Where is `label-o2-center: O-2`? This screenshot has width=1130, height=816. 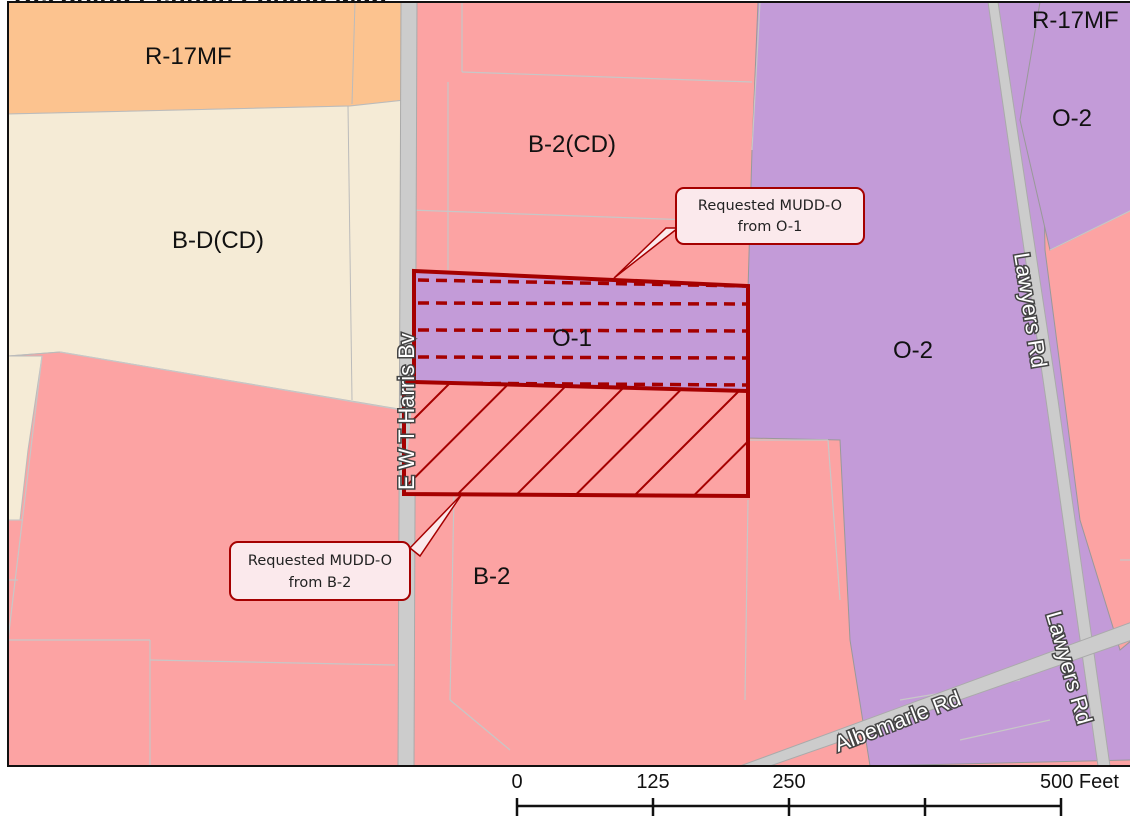
label-o2-center: O-2 is located at coordinates (913, 350).